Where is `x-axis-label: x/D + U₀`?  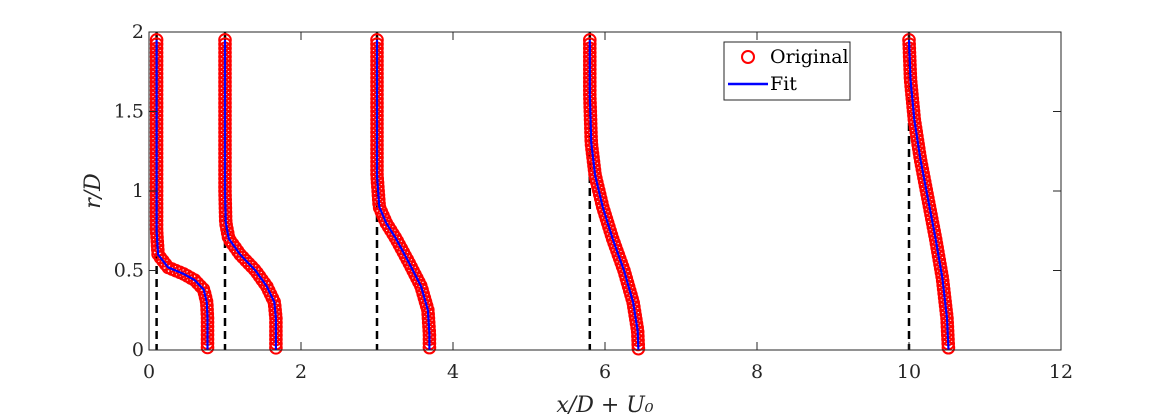
x-axis-label: x/D + U₀ is located at coordinates (604, 405).